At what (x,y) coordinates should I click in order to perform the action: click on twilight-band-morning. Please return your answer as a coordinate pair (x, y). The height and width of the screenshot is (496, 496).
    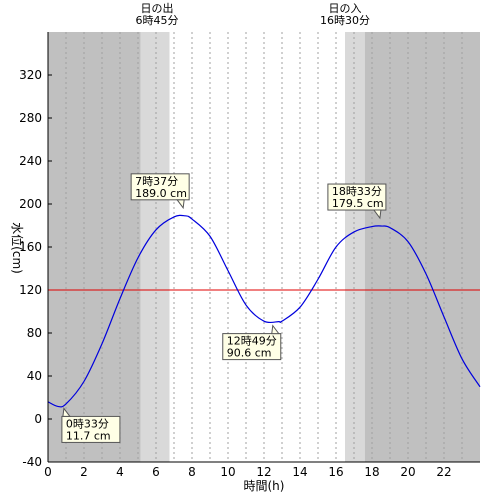
    Looking at the image, I should click on (155, 247).